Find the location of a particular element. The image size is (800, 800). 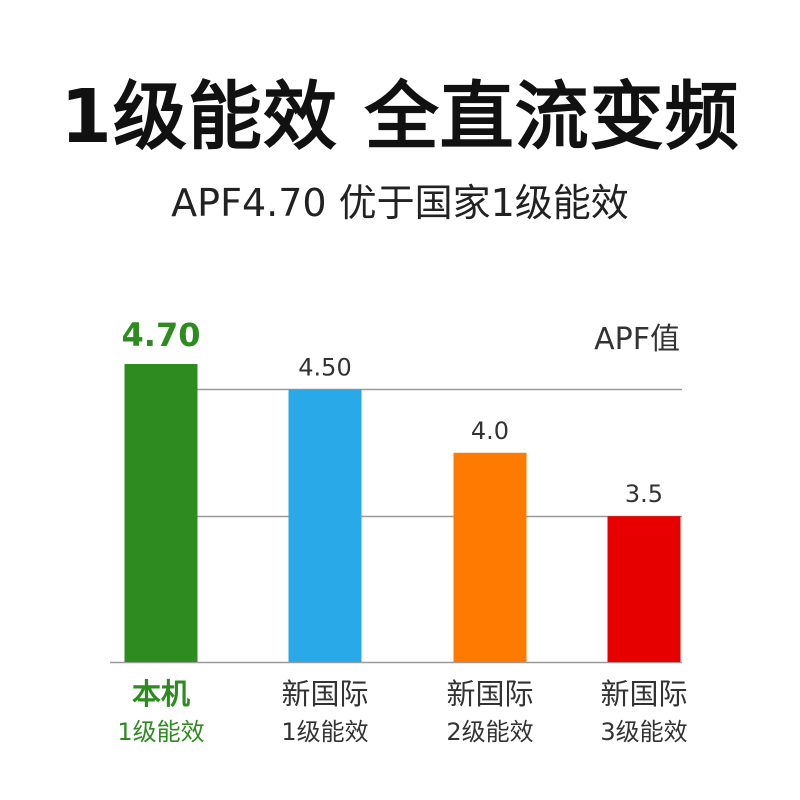

bar-value-label: 4.0 is located at coordinates (490, 431).